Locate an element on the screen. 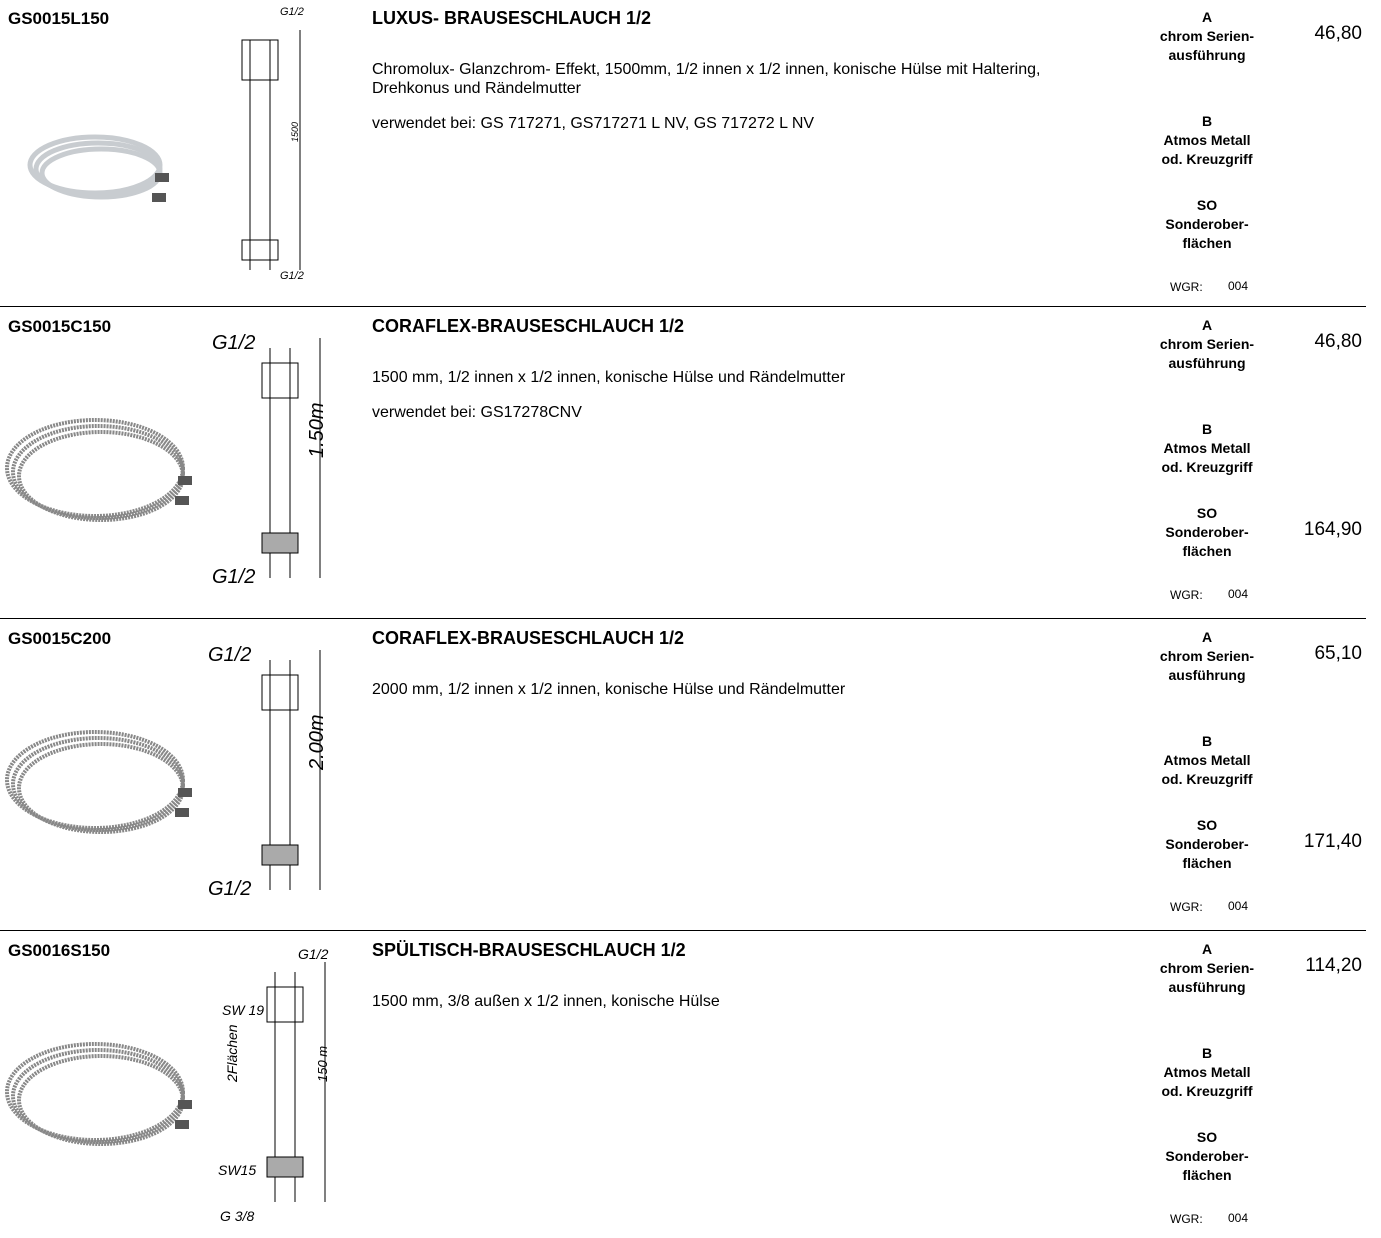 This screenshot has height=1238, width=1381. product-code: GS0015C200 is located at coordinates (60, 638).